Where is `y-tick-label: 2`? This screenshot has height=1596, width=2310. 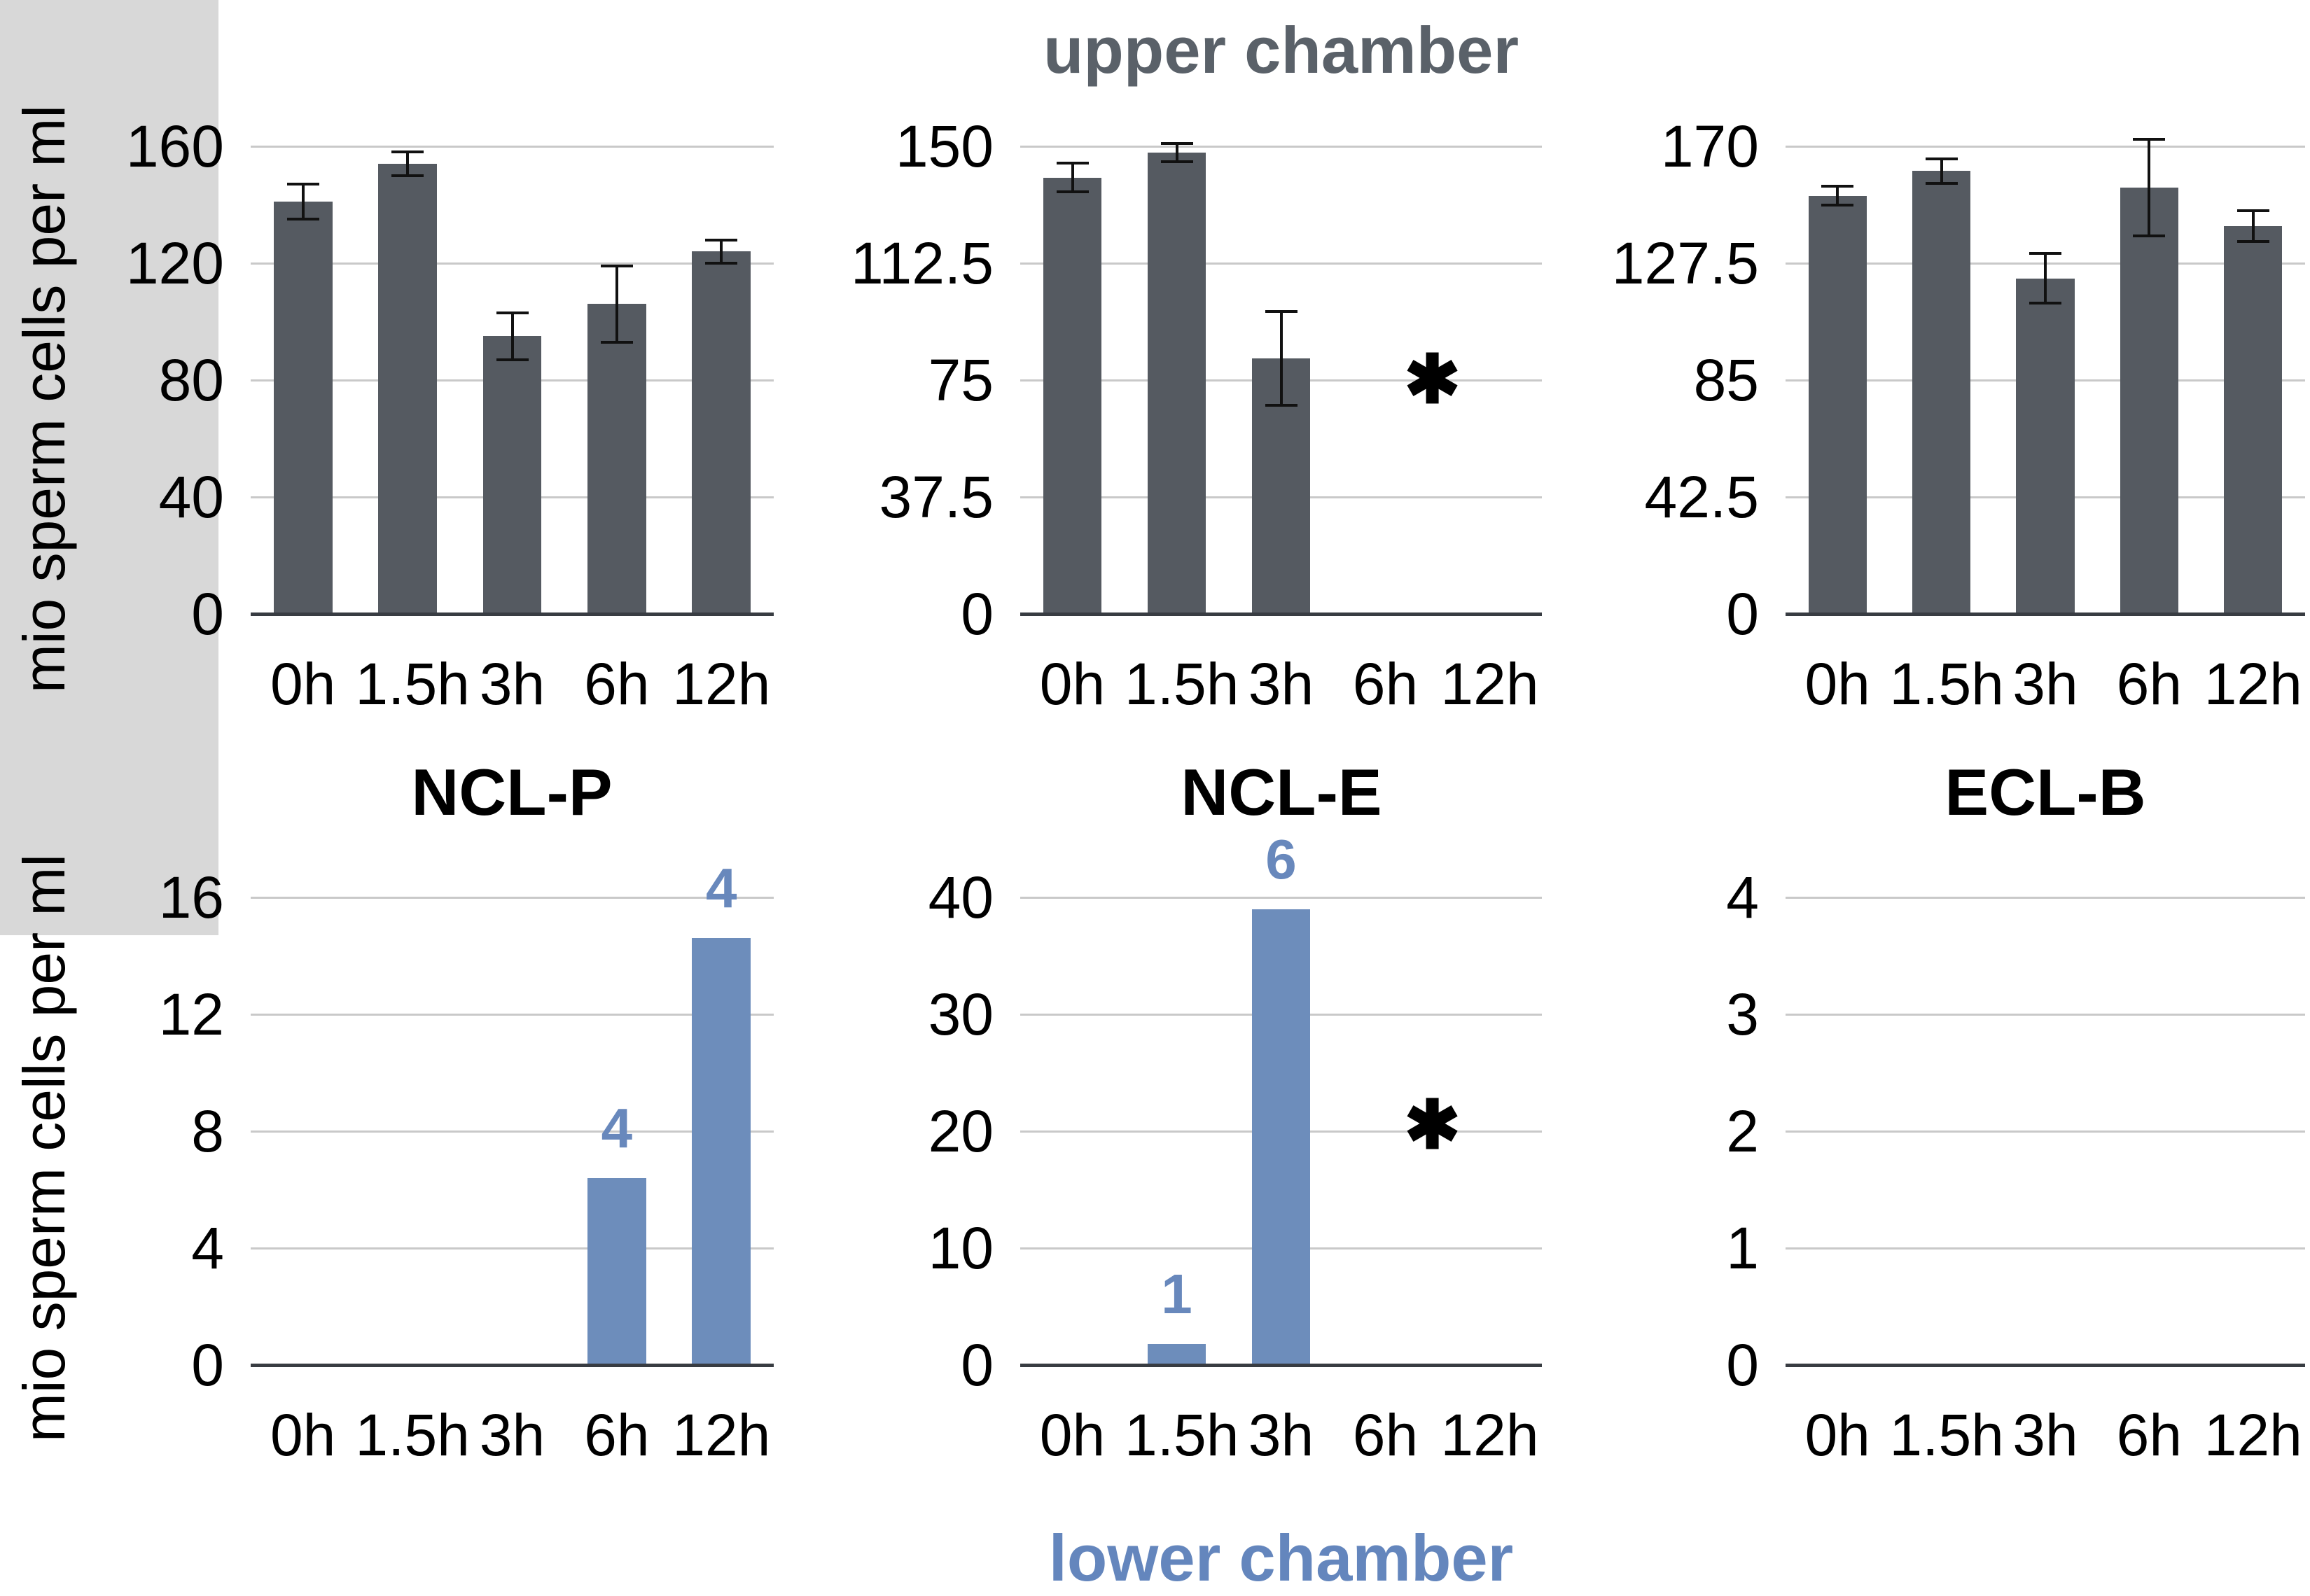 y-tick-label: 2 is located at coordinates (1742, 1131).